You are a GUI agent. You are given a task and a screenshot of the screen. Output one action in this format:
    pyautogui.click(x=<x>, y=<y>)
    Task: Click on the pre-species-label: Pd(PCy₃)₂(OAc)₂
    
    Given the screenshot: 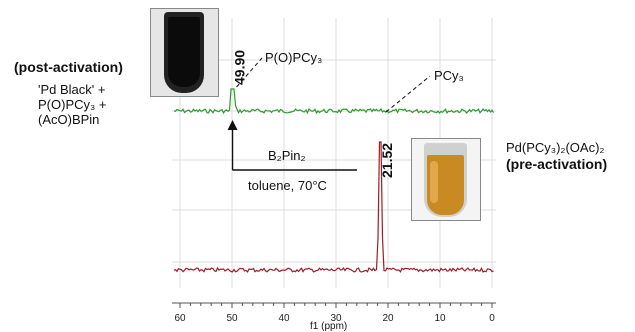 What is the action you would take?
    pyautogui.click(x=555, y=147)
    